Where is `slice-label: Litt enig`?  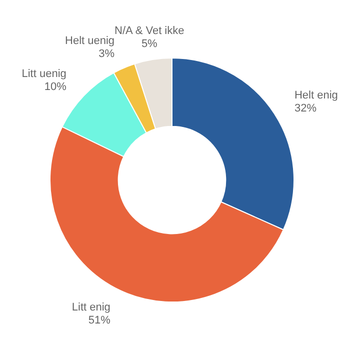
slice-label: Litt enig is located at coordinates (91, 307).